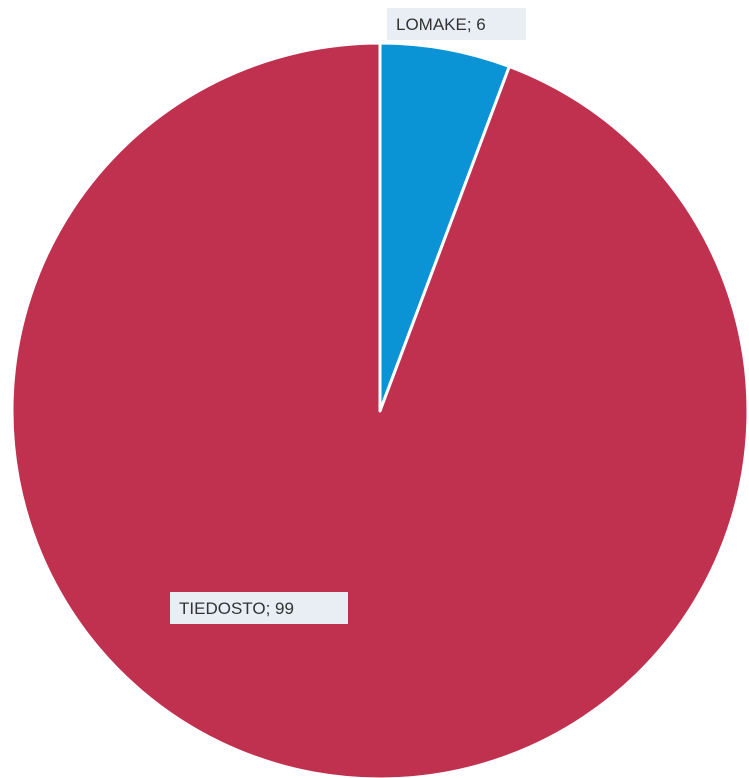 Image resolution: width=749 pixels, height=778 pixels. What do you see at coordinates (236, 608) in the screenshot?
I see `data-label-text: TIEDOSTO; 99` at bounding box center [236, 608].